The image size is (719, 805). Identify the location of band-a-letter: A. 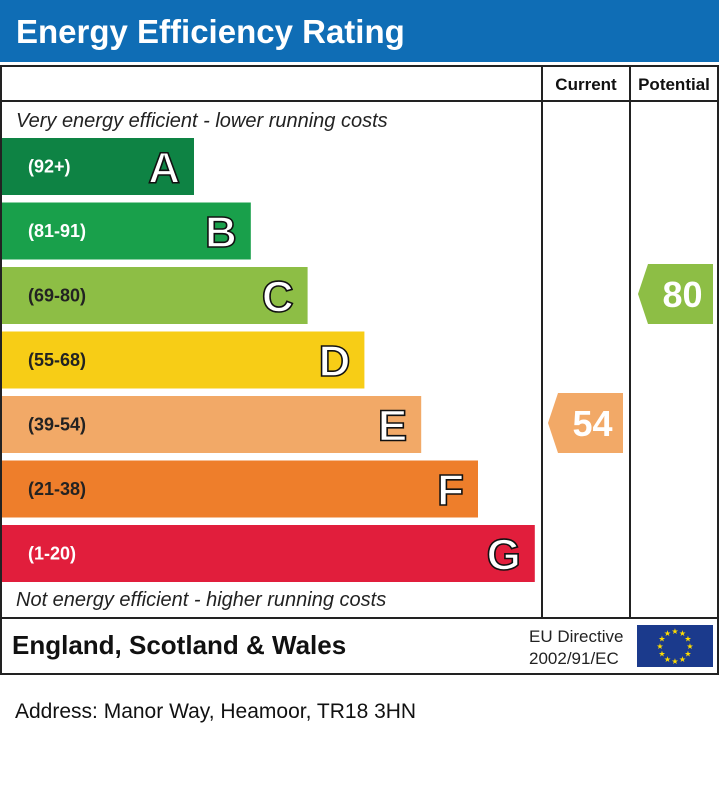
(164, 168).